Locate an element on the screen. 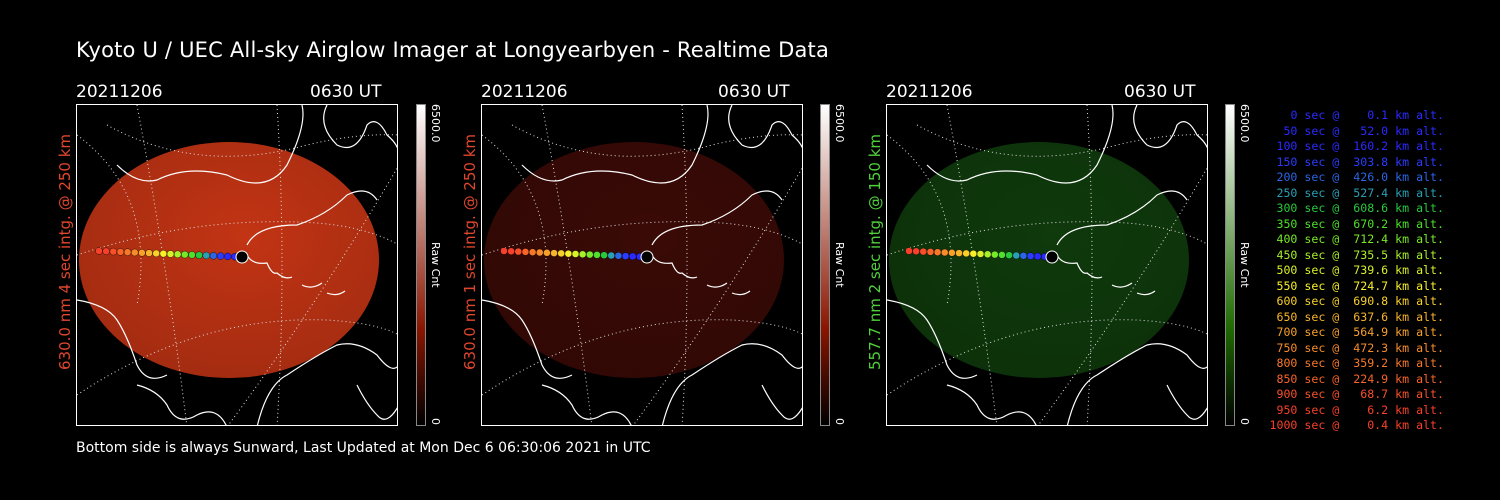 The height and width of the screenshot is (500, 1500). panel-3-map is located at coordinates (1047, 265).